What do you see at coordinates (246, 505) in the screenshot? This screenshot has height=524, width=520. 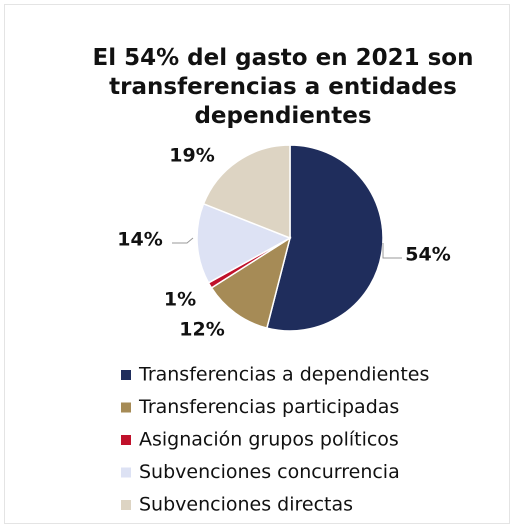 I see `legend-label: Subvenciones directas` at bounding box center [246, 505].